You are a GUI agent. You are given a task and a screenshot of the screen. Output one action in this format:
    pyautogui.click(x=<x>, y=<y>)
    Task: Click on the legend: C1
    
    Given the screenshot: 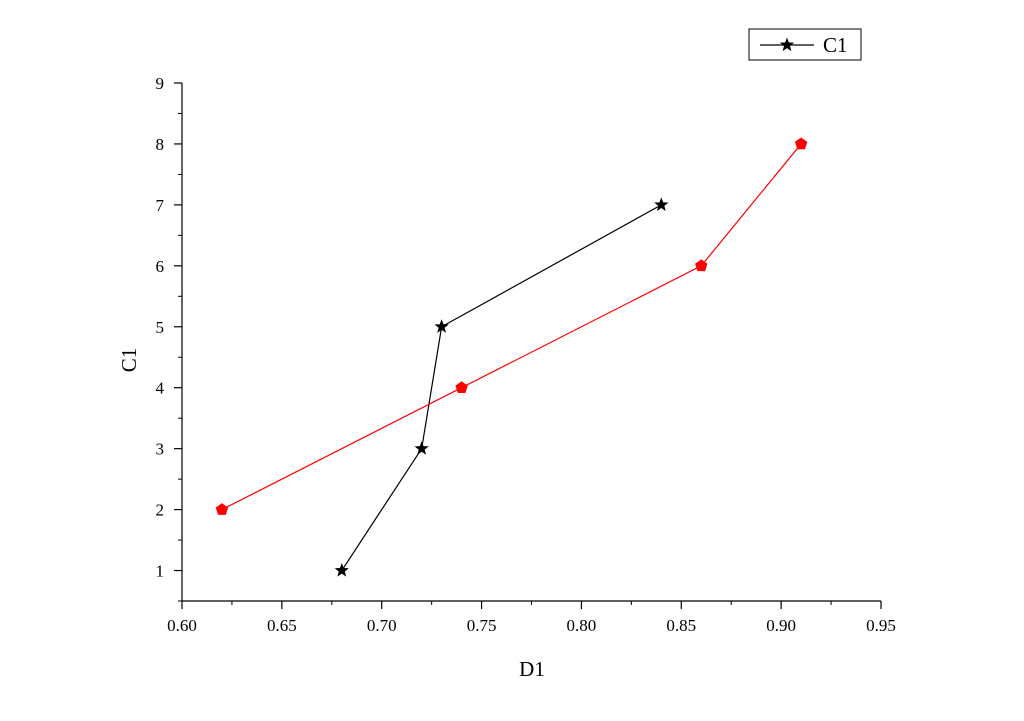 What is the action you would take?
    pyautogui.click(x=805, y=44)
    